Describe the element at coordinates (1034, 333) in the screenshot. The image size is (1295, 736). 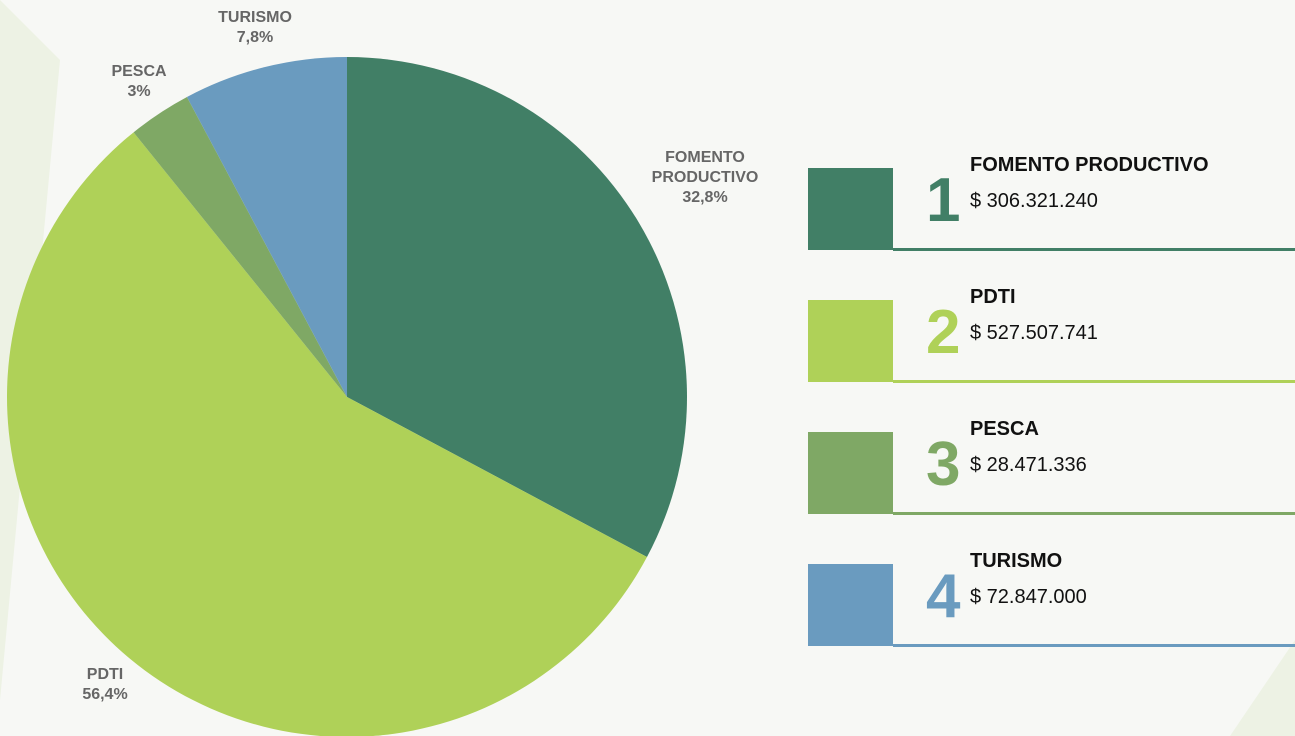
I see `legend-amount: $ 527.507.741` at that location.